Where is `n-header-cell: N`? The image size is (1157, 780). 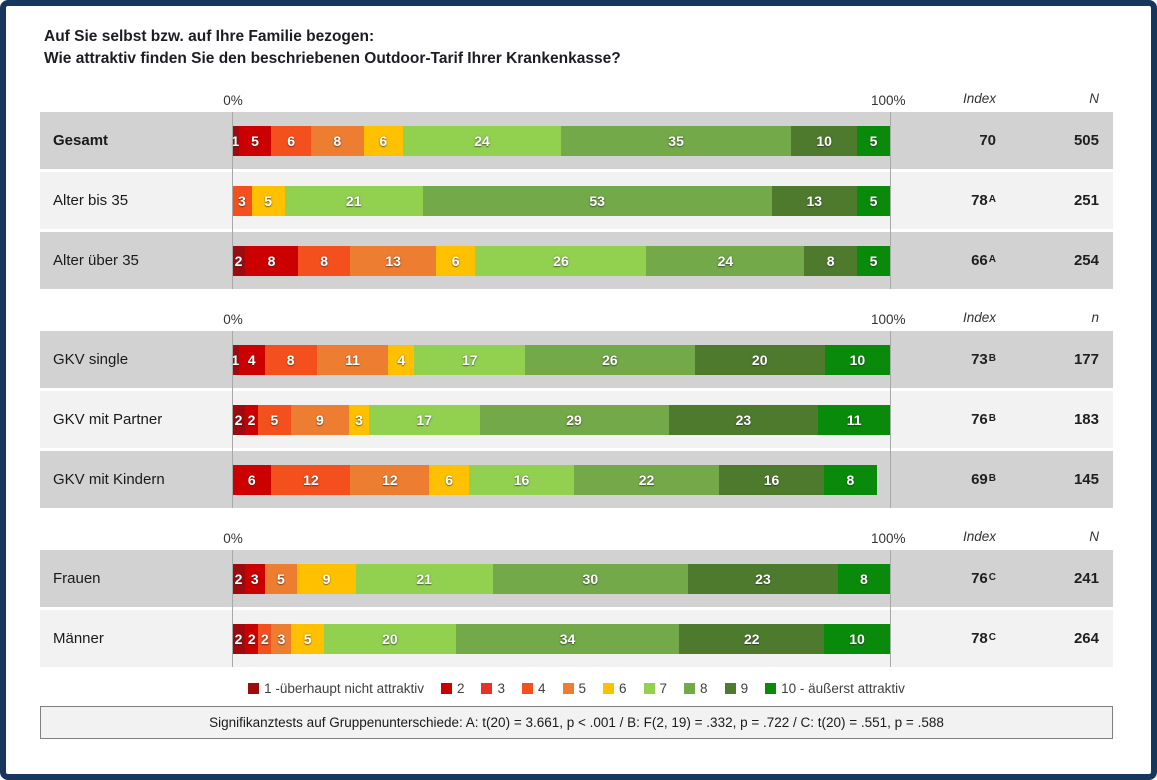 n-header-cell: N is located at coordinates (1076, 537).